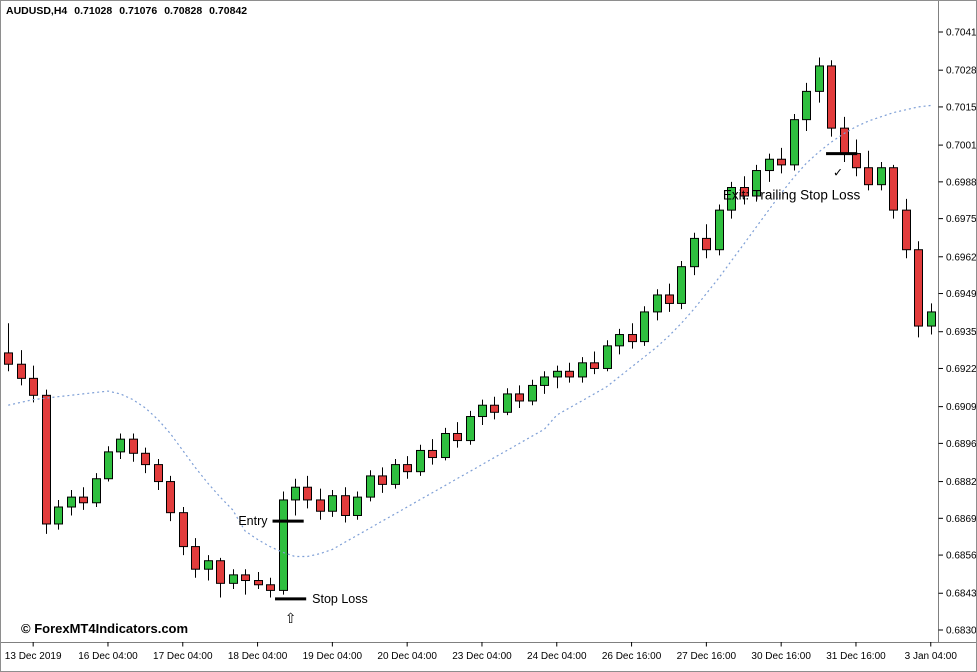 The image size is (977, 672). I want to click on price-tick-label: 0.69225, so click(961, 369).